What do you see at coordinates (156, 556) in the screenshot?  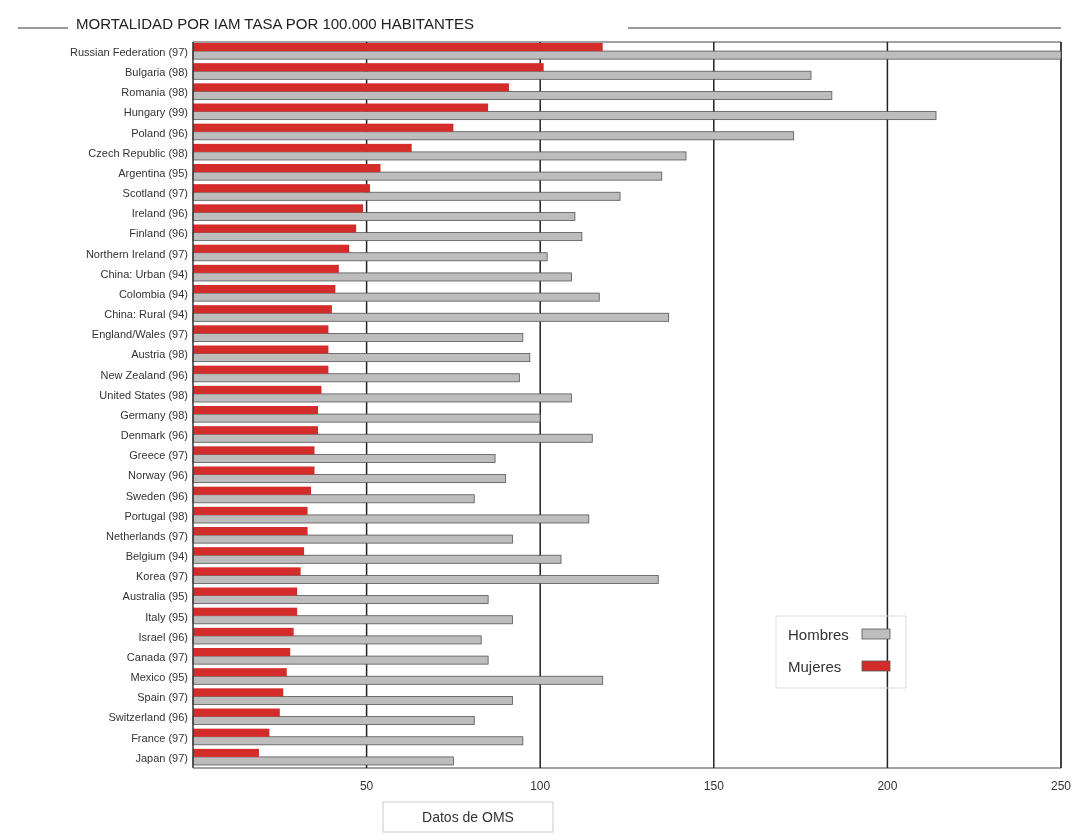 I see `y-tick-label: Belgium (94)` at bounding box center [156, 556].